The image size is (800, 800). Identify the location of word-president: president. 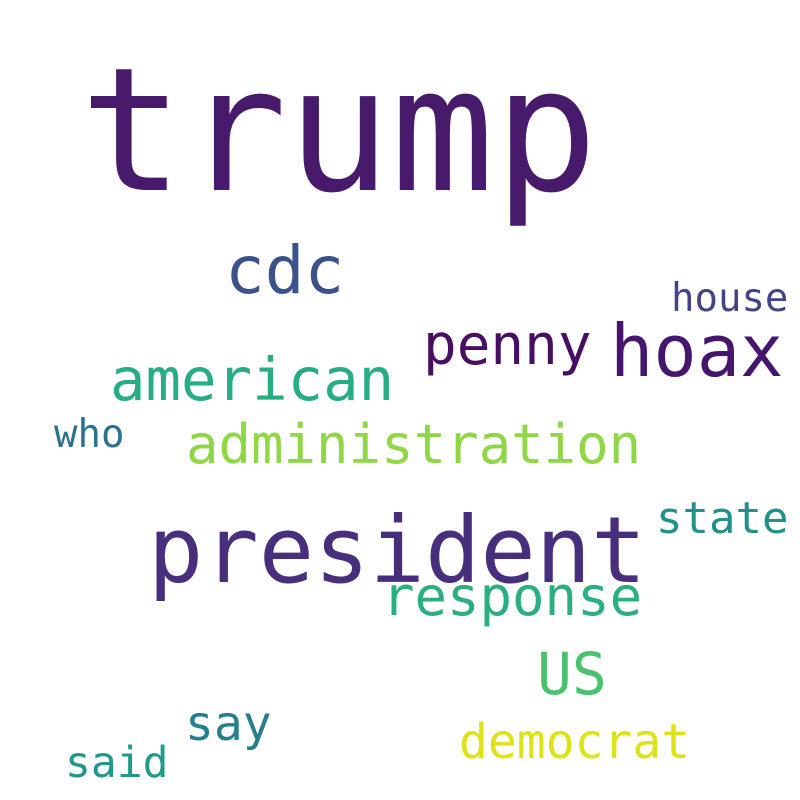
(397, 550).